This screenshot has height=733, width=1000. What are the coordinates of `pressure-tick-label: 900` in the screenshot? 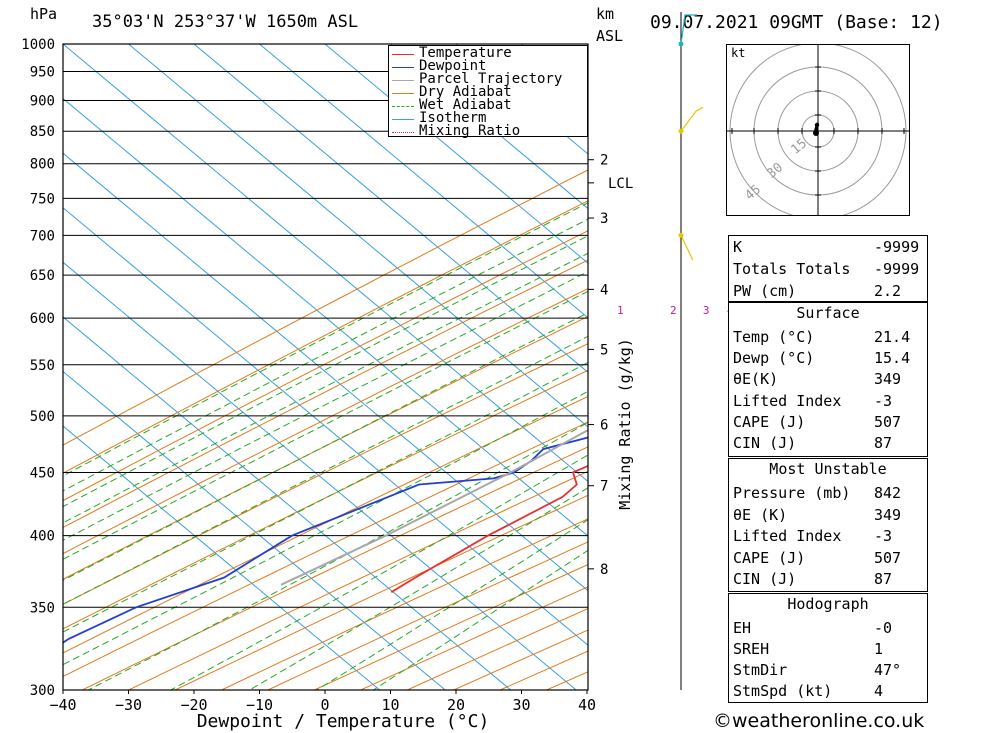 It's located at (42, 102).